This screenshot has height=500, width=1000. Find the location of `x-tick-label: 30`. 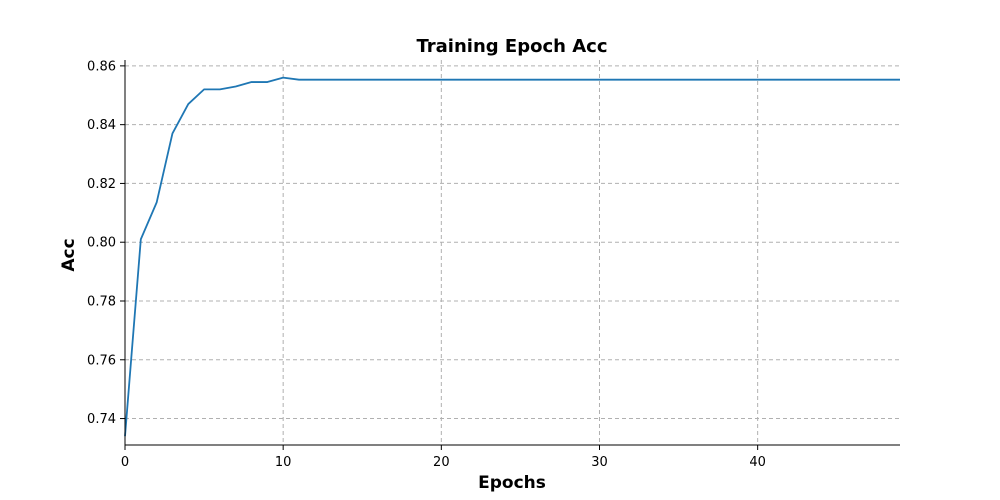

x-tick-label: 30 is located at coordinates (599, 462).